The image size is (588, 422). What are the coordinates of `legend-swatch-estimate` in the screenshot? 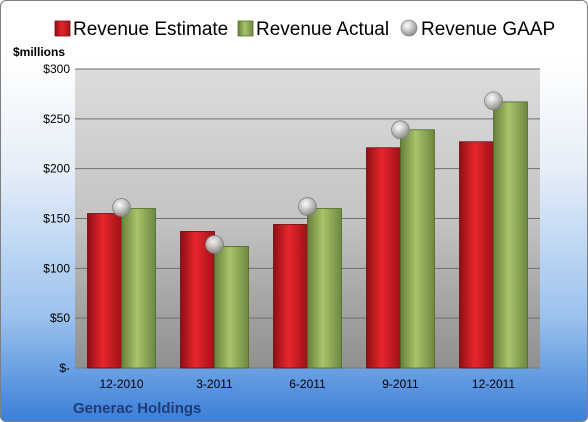 It's located at (62, 28).